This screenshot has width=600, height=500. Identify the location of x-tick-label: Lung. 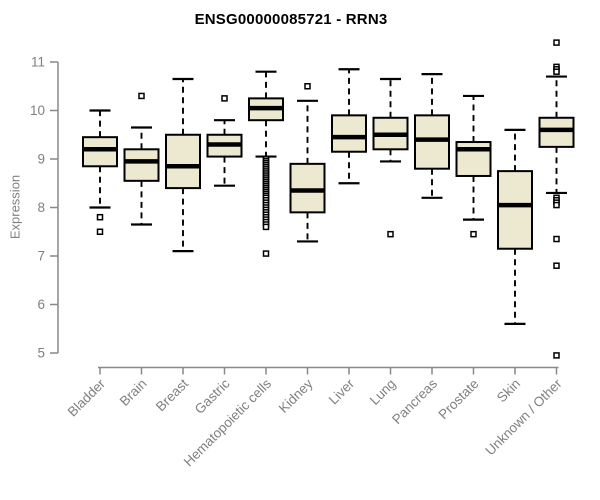
(383, 392).